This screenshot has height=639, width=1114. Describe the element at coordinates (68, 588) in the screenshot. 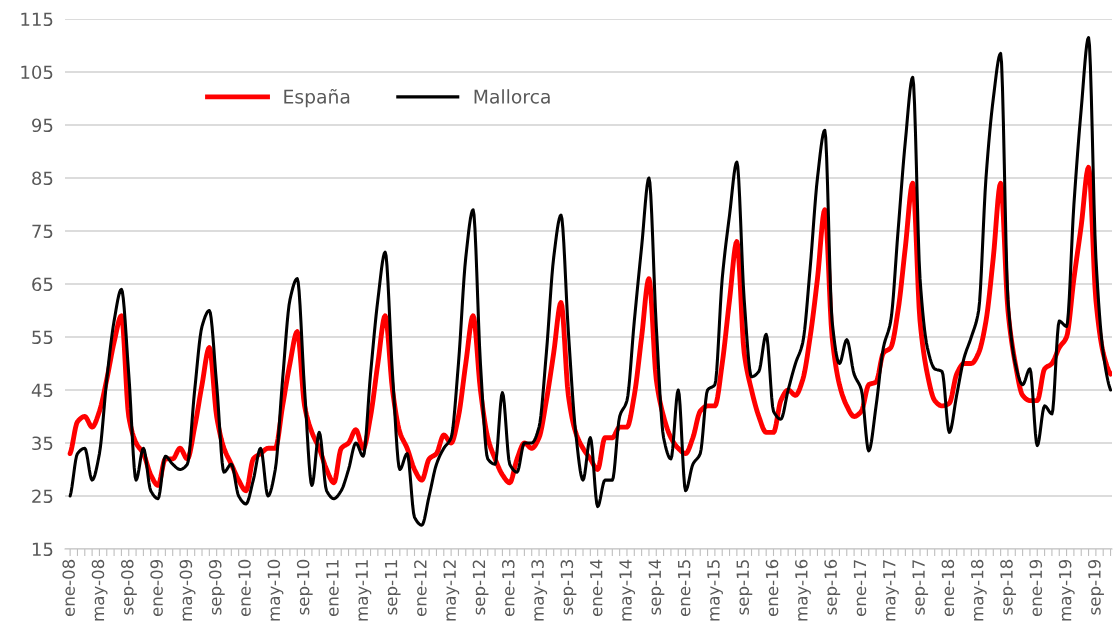

I see `x-tick-label: ene-08` at that location.